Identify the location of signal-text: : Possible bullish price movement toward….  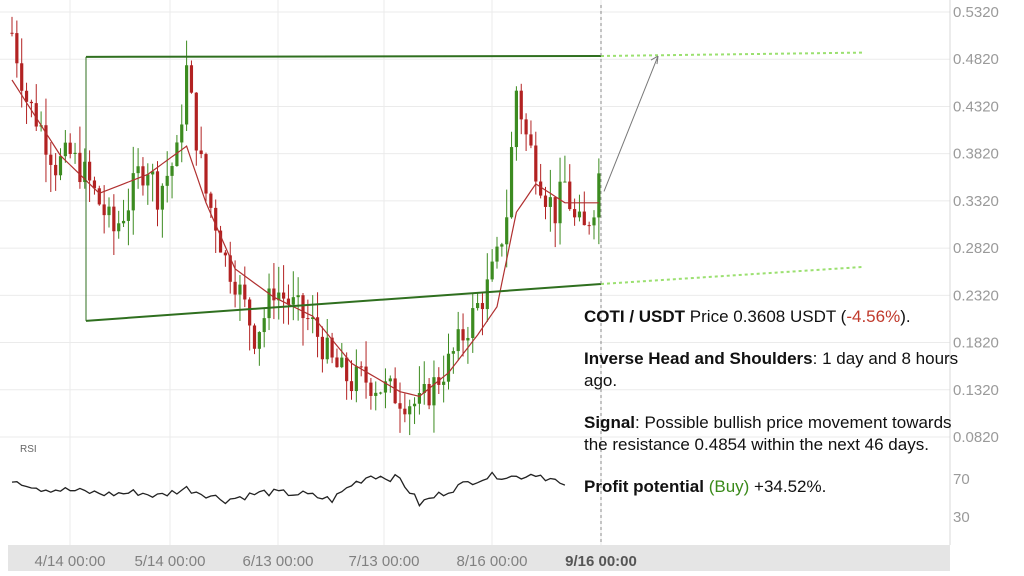
(768, 433).